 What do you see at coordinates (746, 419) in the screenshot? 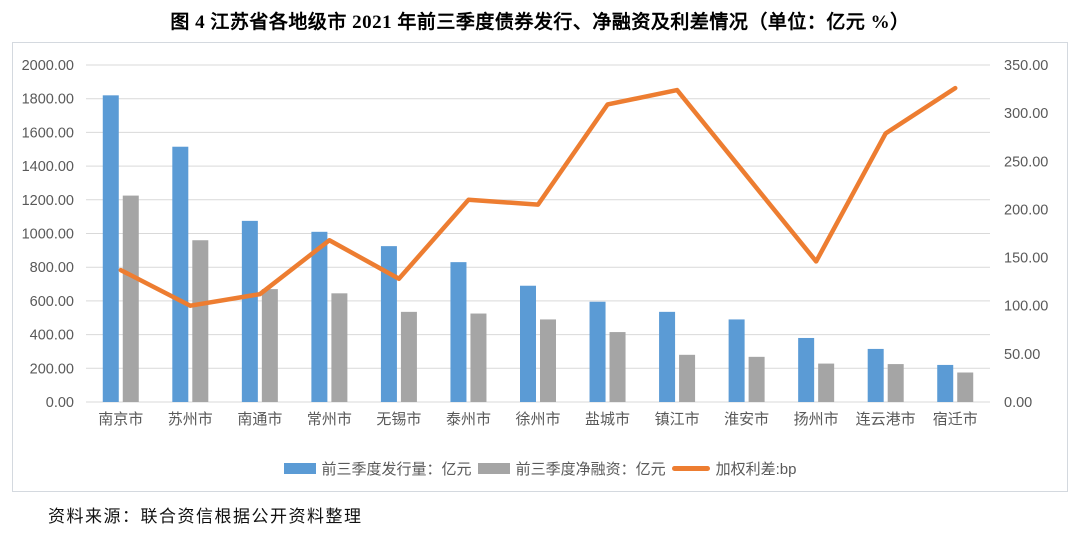
I see `category-label-淮安市: 淮安市` at bounding box center [746, 419].